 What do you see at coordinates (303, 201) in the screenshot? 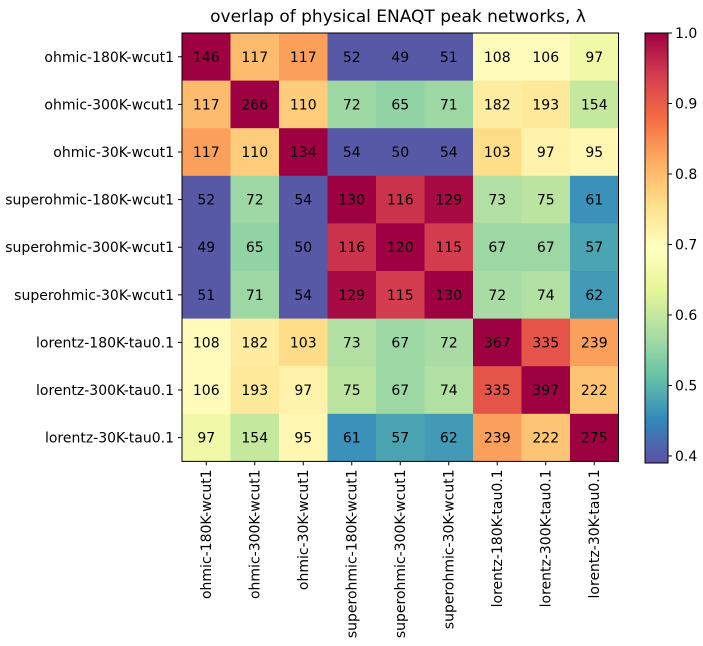
I see `cell-value-label: 54` at bounding box center [303, 201].